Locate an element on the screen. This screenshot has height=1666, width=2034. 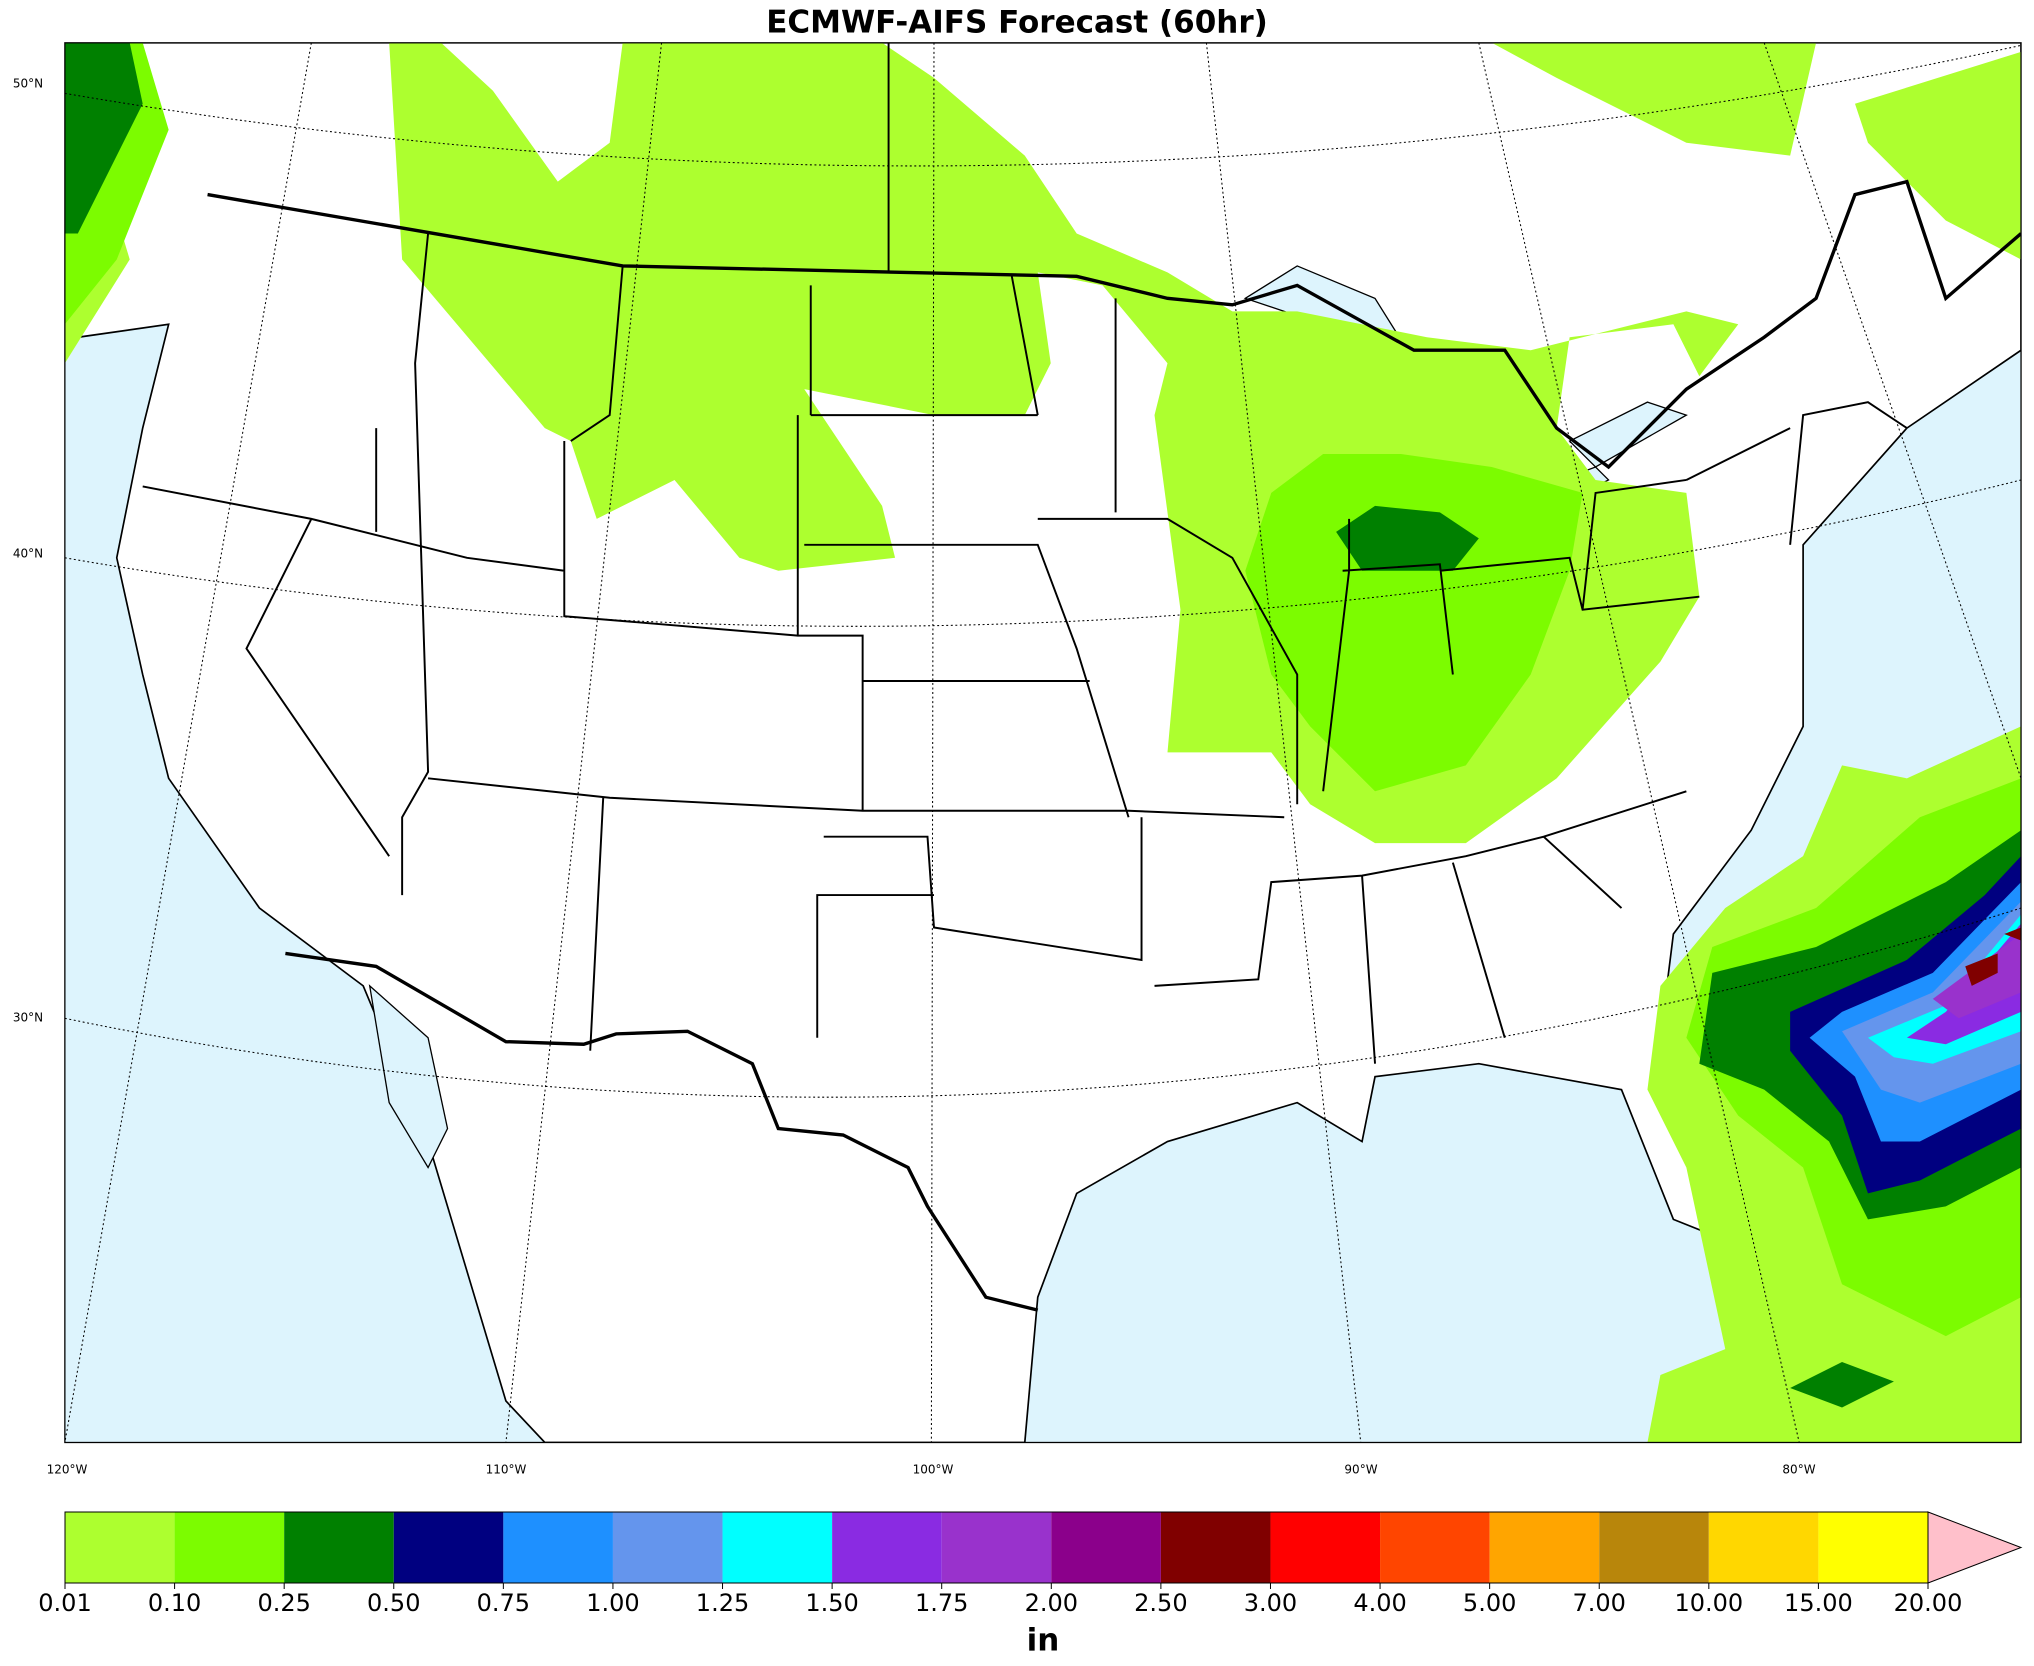
colorbar-tick-label: 0.10 is located at coordinates (174, 1603).